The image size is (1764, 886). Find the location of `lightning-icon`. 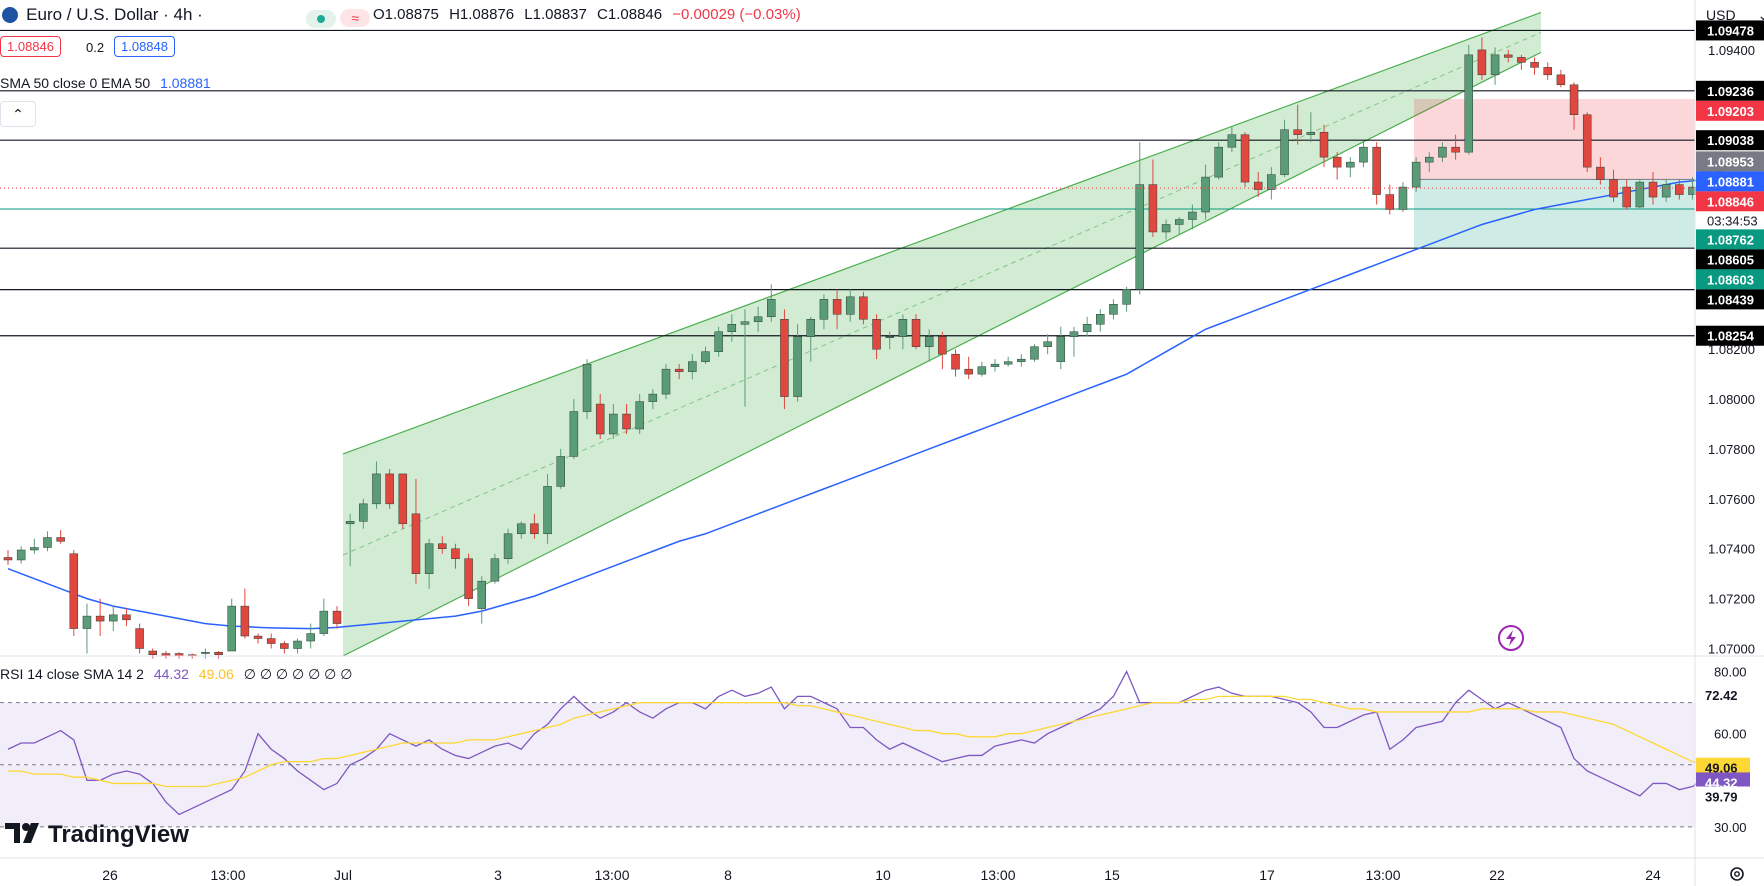

lightning-icon is located at coordinates (1511, 638).